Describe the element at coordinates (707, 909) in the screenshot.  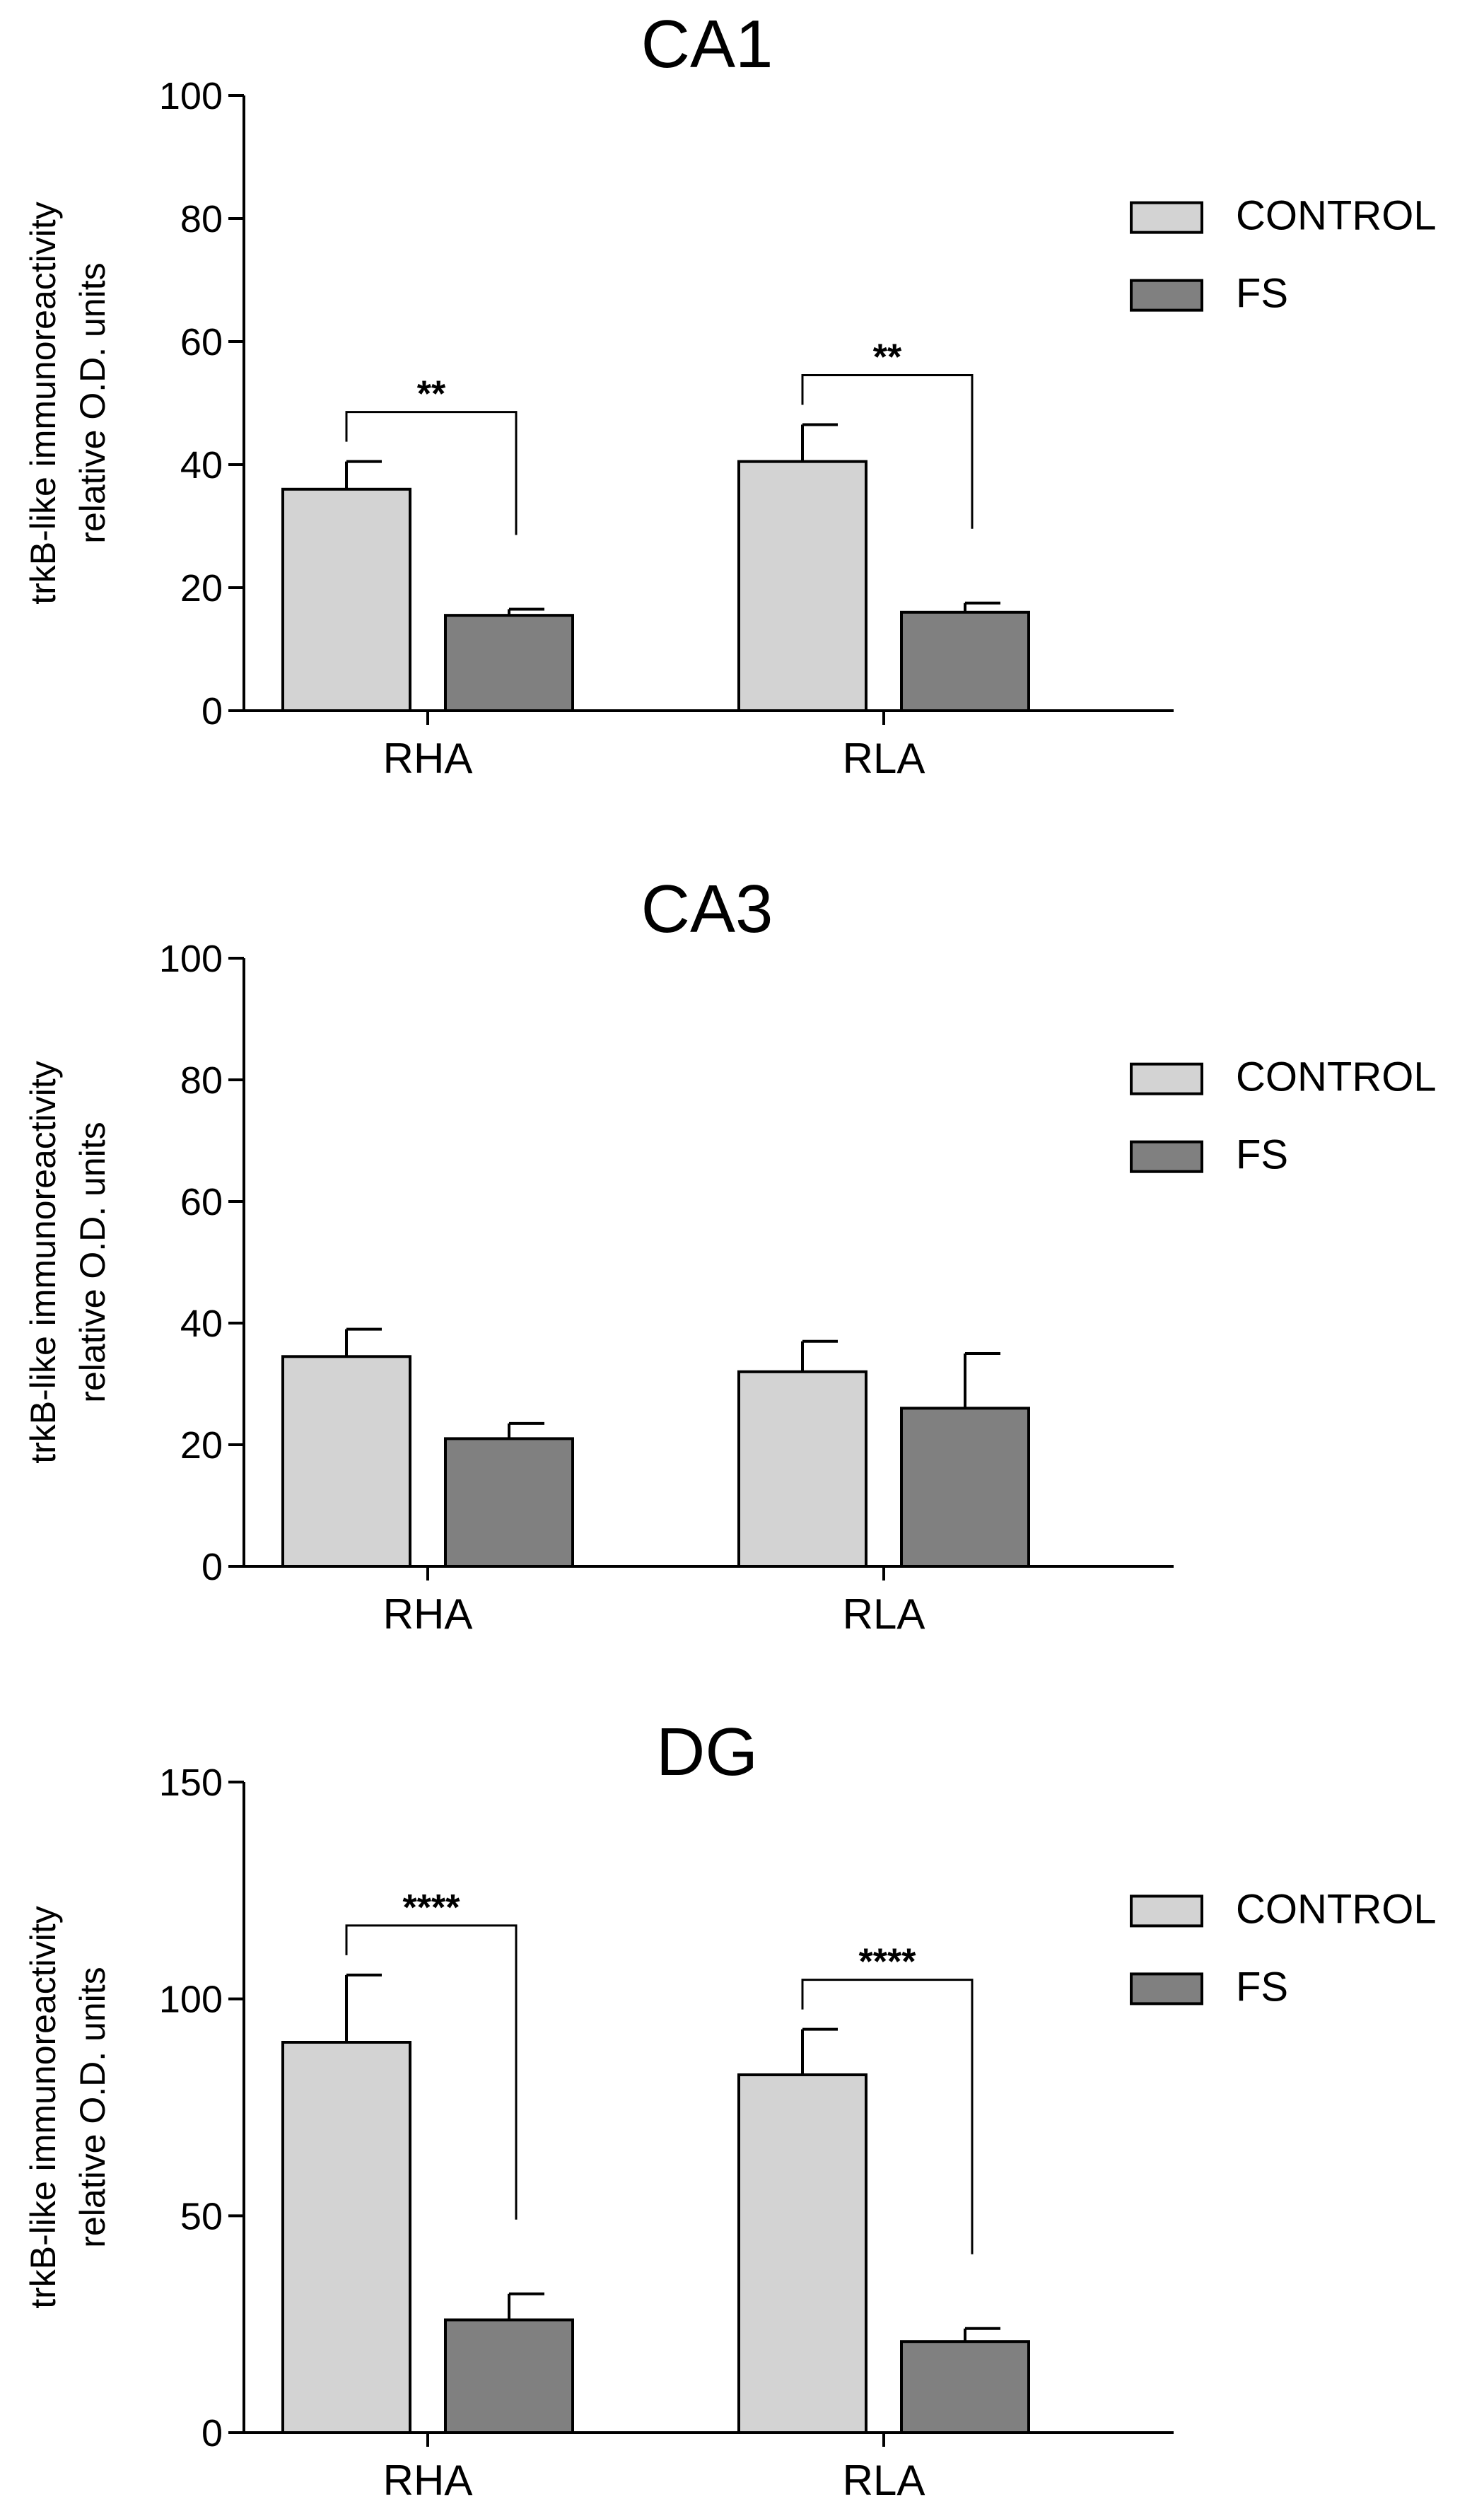
I see `chart-title: CA3` at that location.